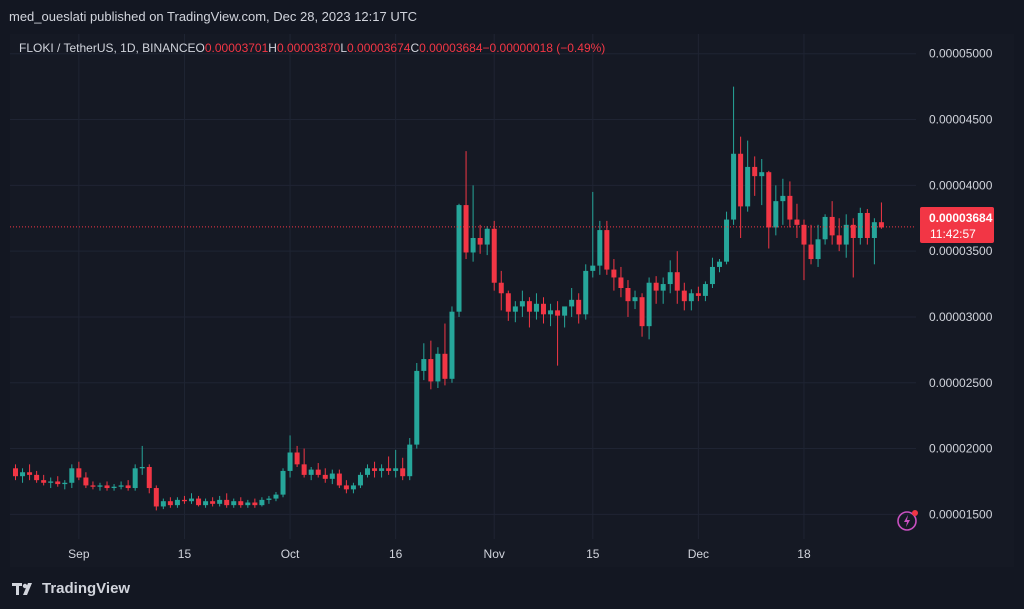 The image size is (1024, 609). I want to click on low-value: 0.00003674, so click(379, 48).